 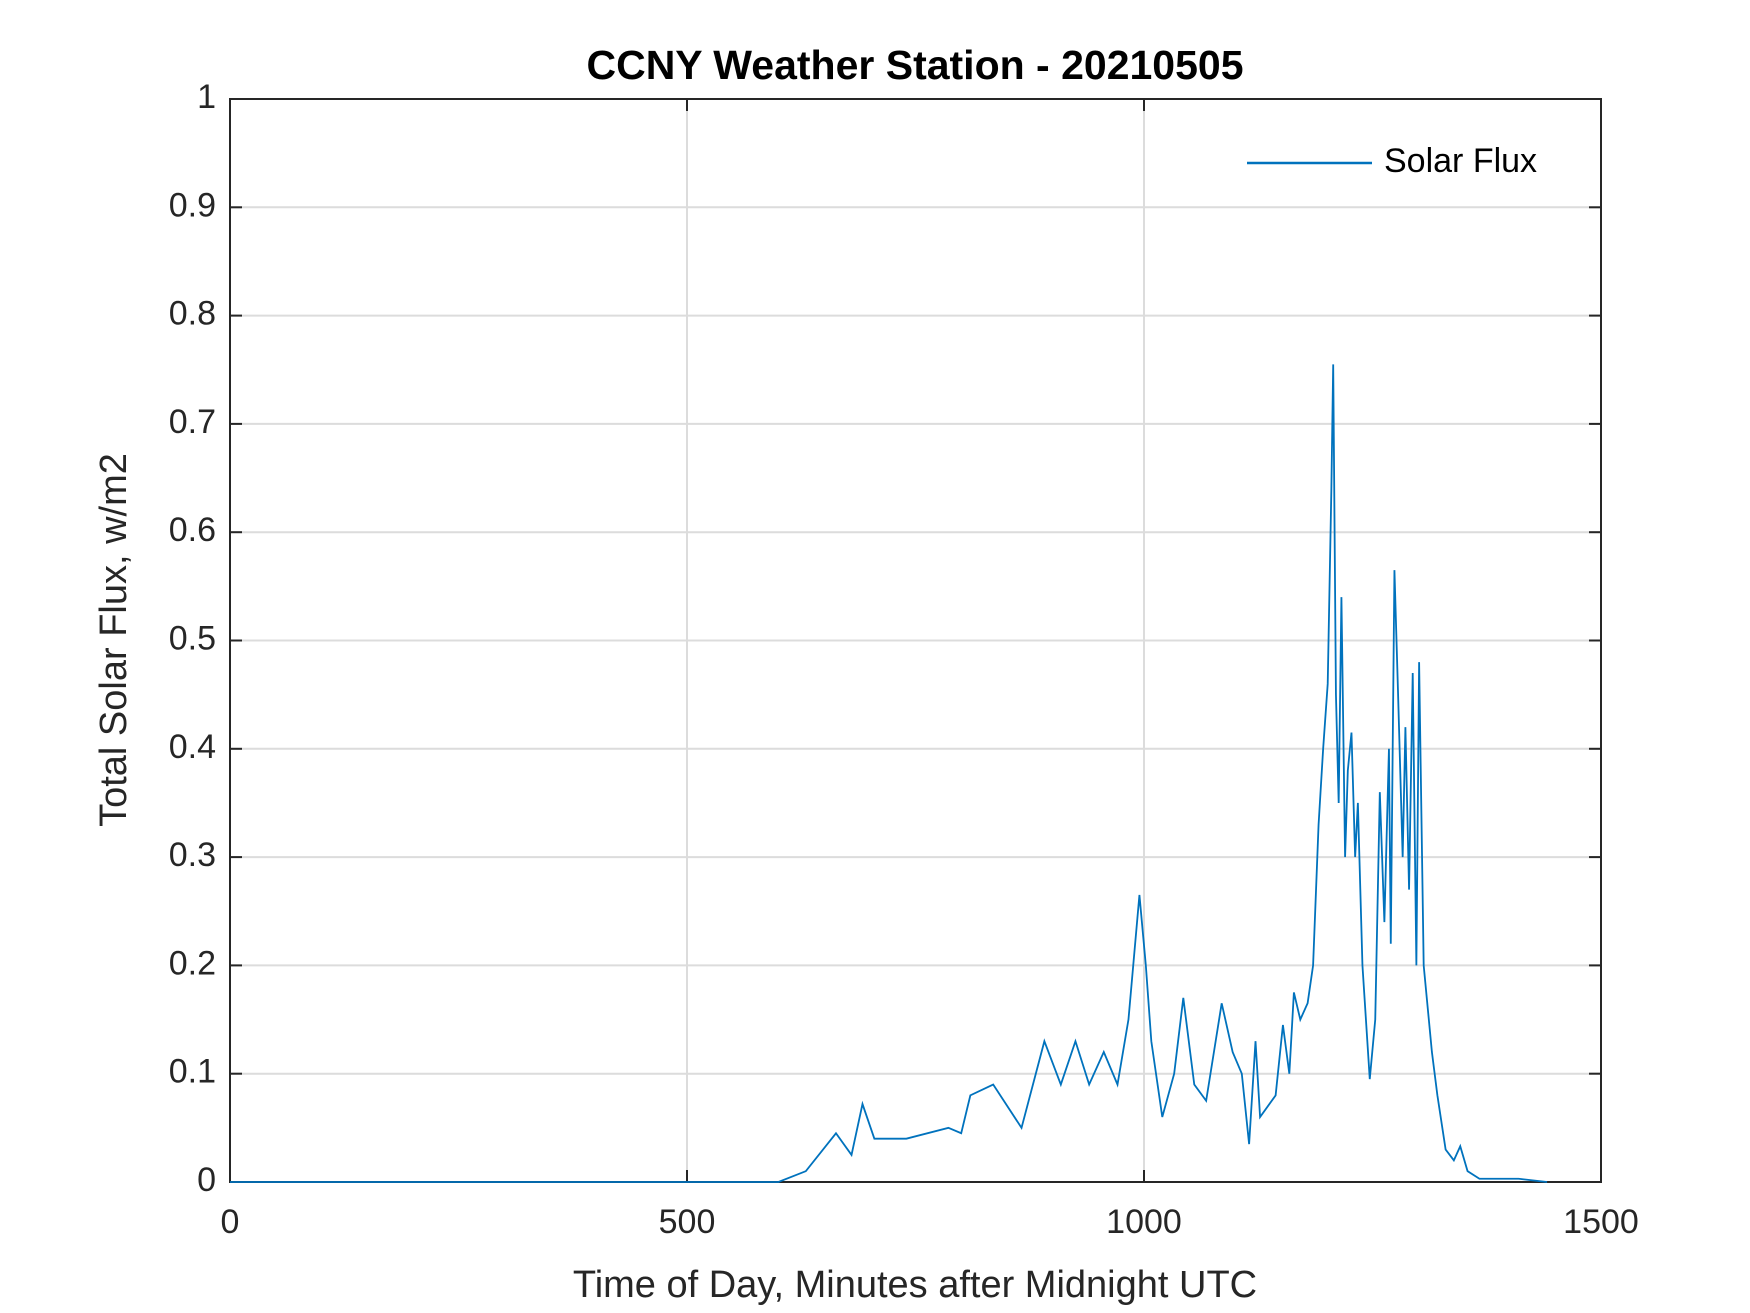 I want to click on x-tick-label: 1500, so click(x=1601, y=1222).